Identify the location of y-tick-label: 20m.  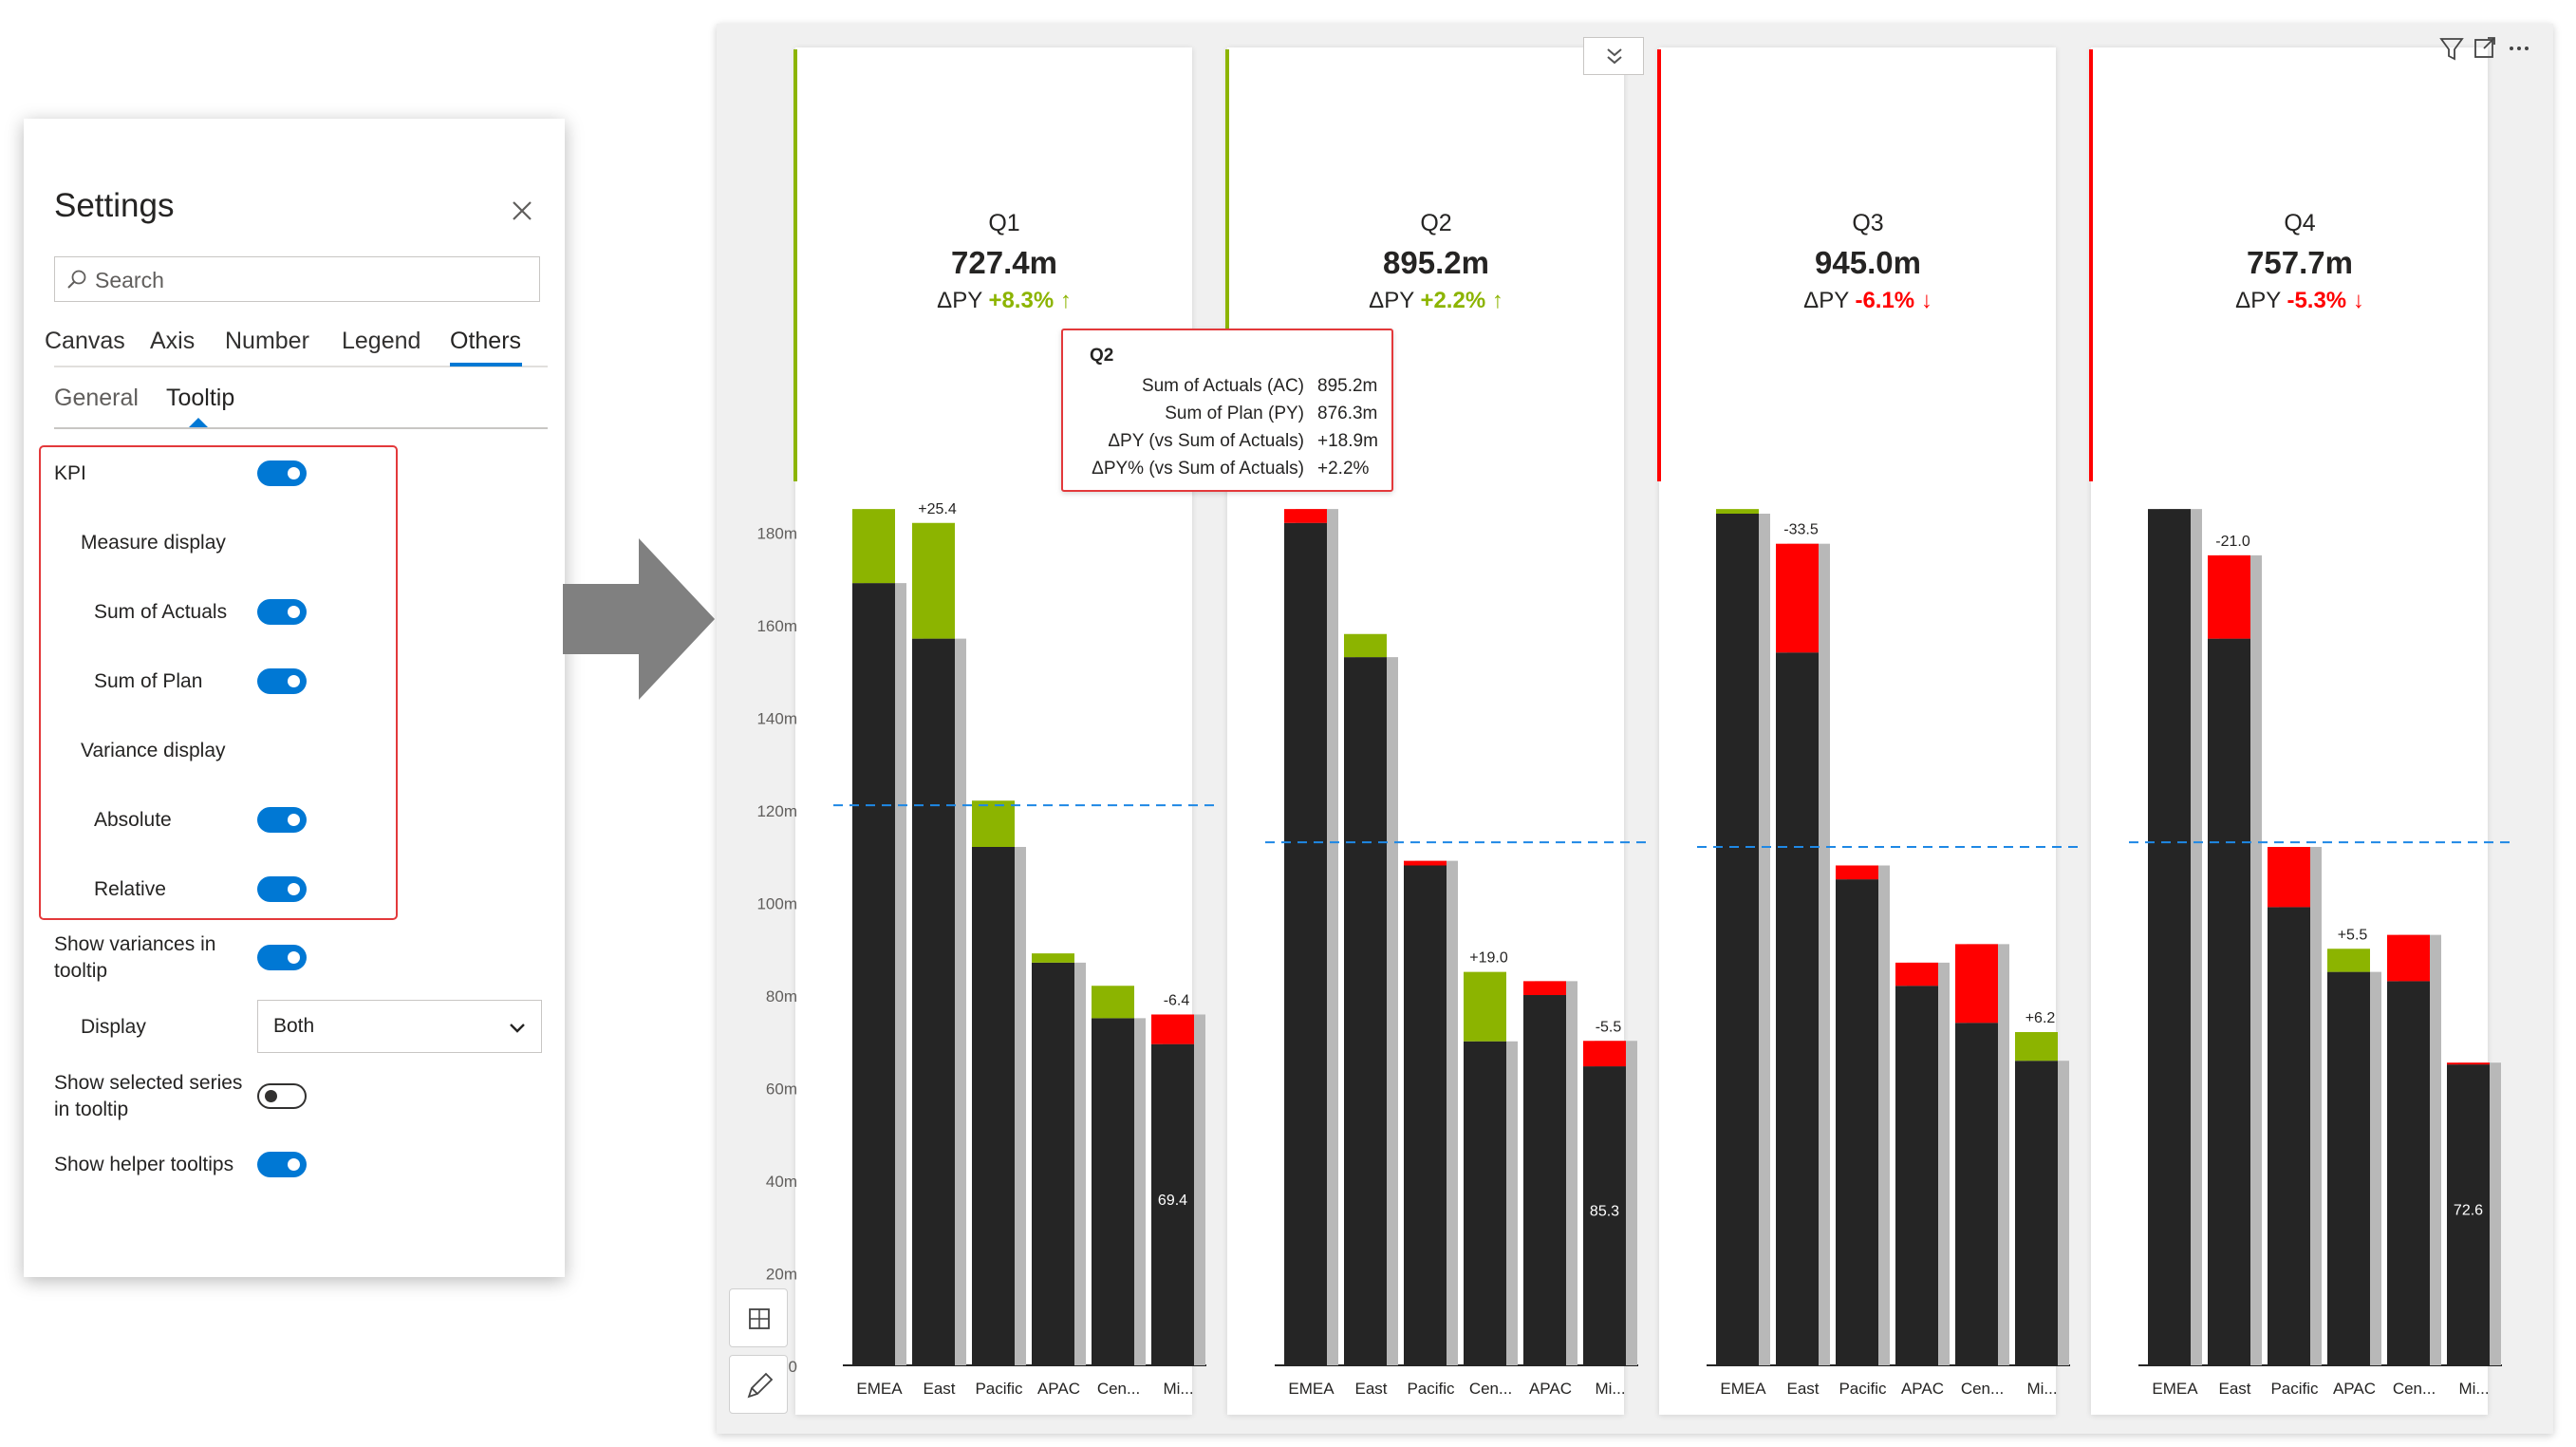
(781, 1275).